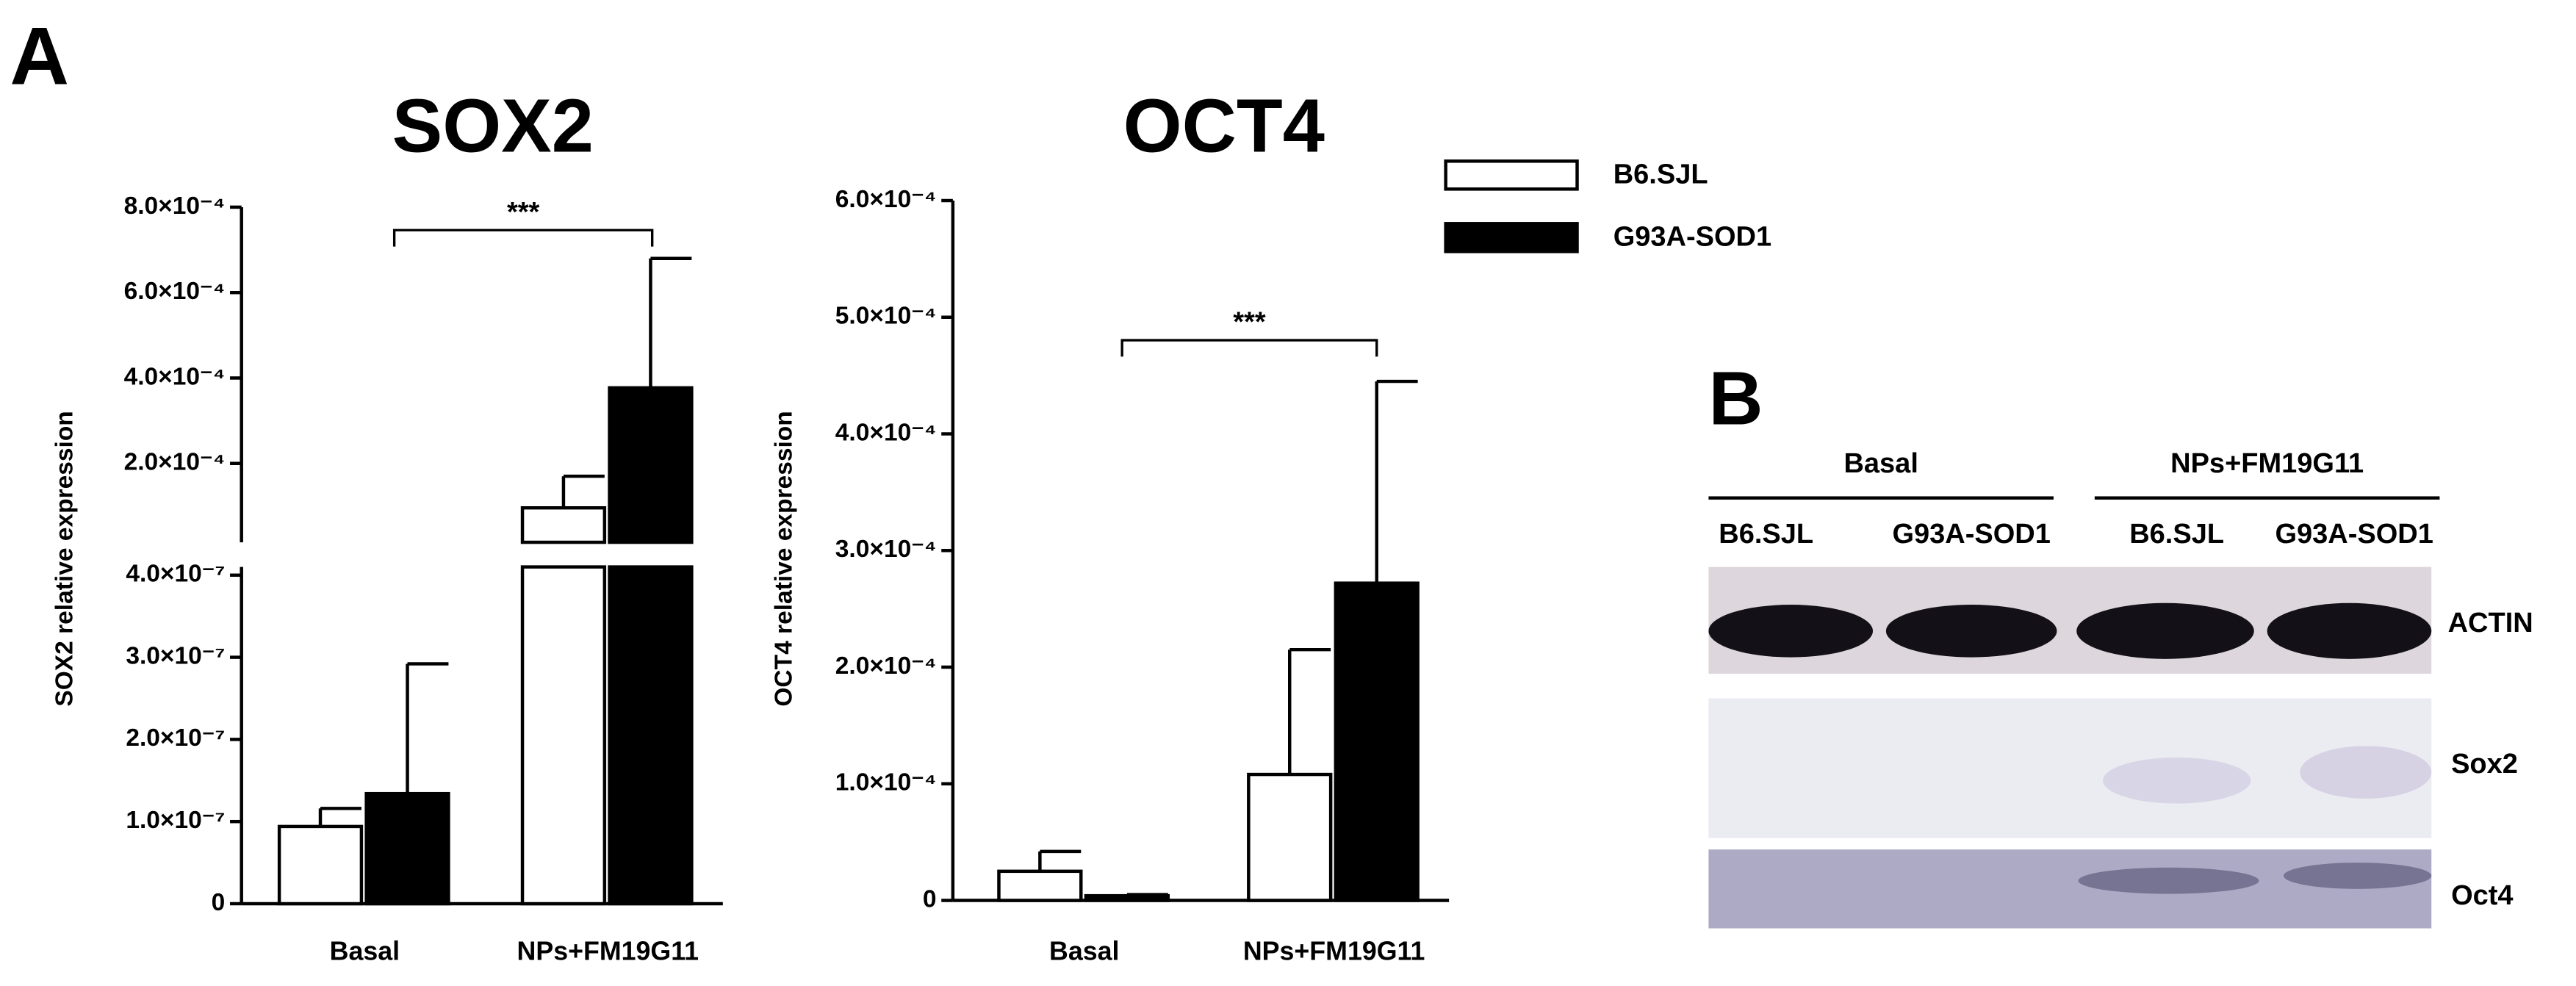  What do you see at coordinates (493, 125) in the screenshot?
I see `chart-title: SOX2` at bounding box center [493, 125].